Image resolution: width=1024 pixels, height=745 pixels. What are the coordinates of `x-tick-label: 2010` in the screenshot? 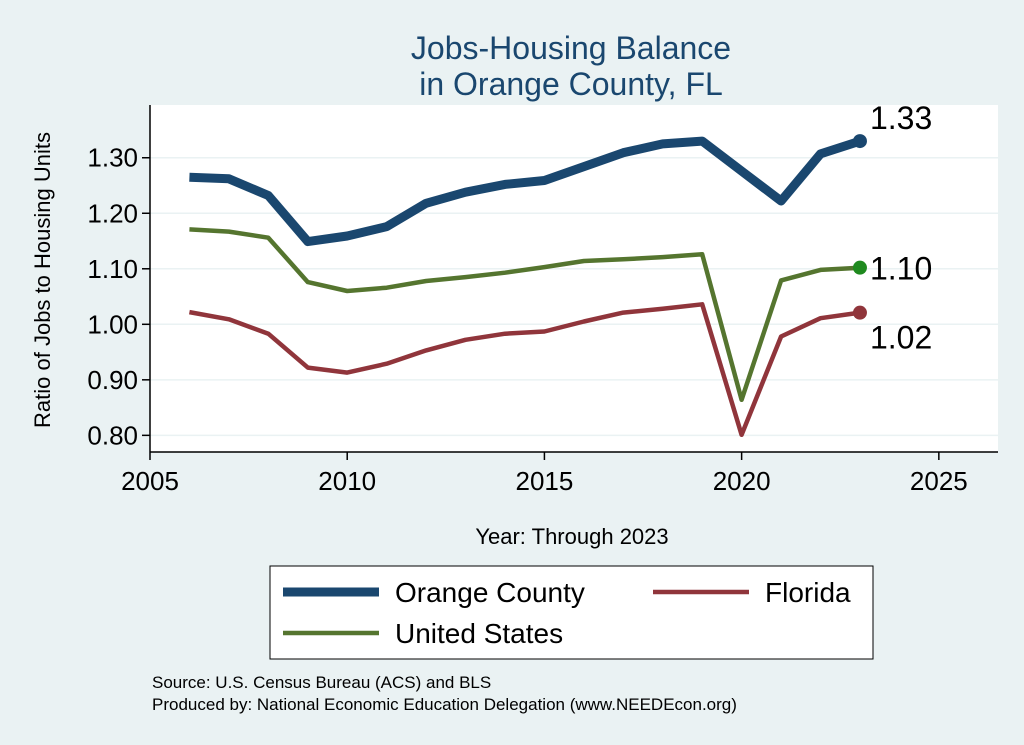 It's located at (347, 481).